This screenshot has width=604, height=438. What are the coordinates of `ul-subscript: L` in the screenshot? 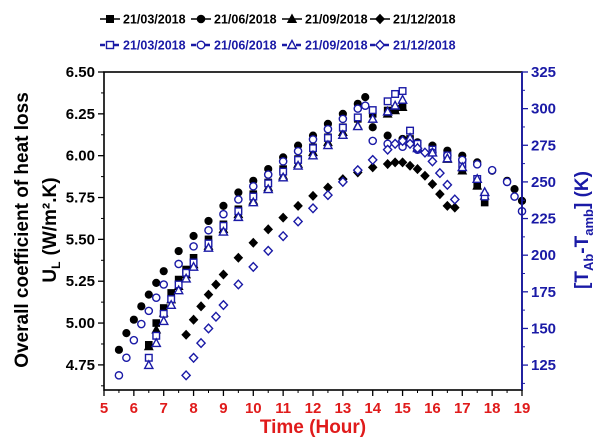 It's located at (56, 265).